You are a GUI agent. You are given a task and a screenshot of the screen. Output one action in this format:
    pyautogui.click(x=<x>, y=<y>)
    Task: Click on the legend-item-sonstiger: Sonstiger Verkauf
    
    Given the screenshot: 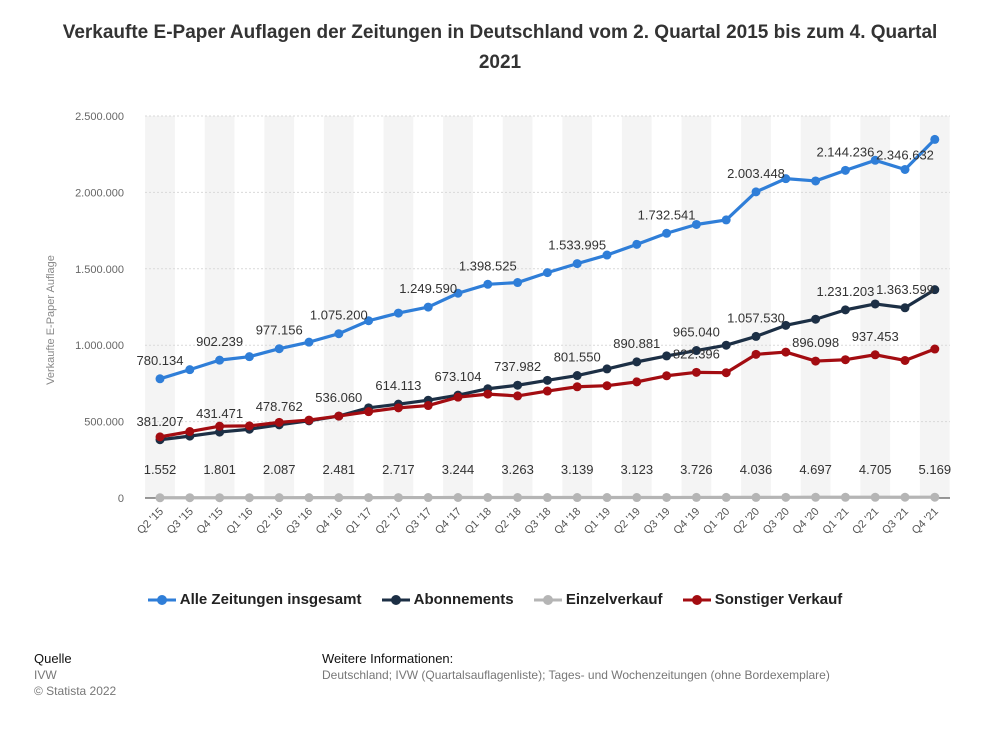 What is the action you would take?
    pyautogui.click(x=762, y=599)
    